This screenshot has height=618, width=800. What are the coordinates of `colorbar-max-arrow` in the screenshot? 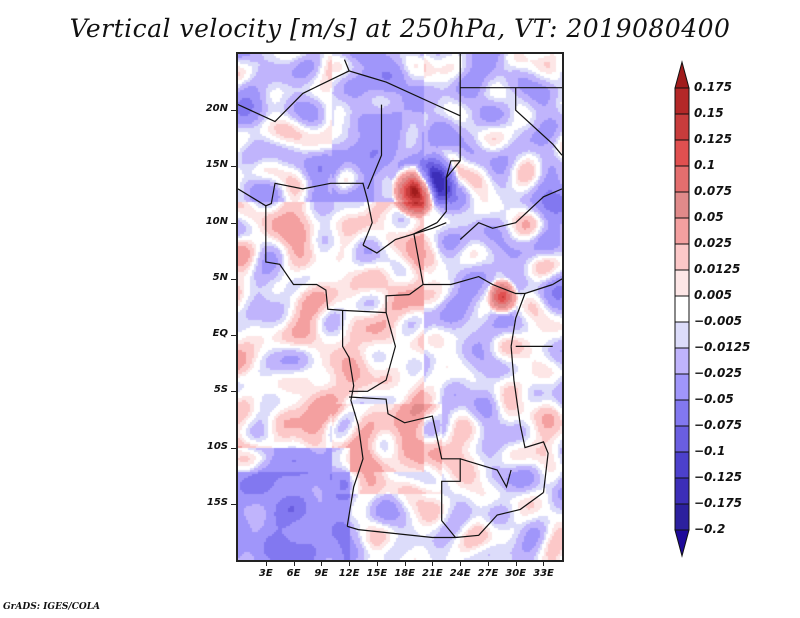 It's located at (682, 74).